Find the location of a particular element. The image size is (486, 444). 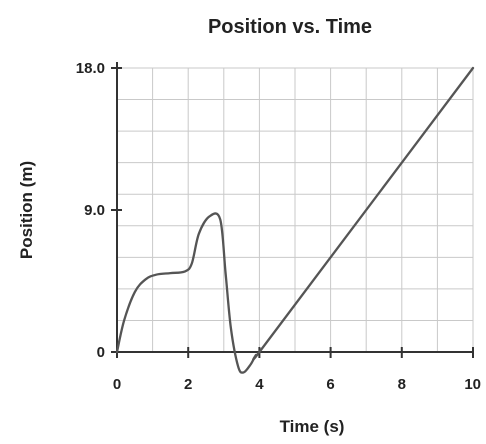

y-tick-labels: 0 9.0 18.0 is located at coordinates (90, 210).